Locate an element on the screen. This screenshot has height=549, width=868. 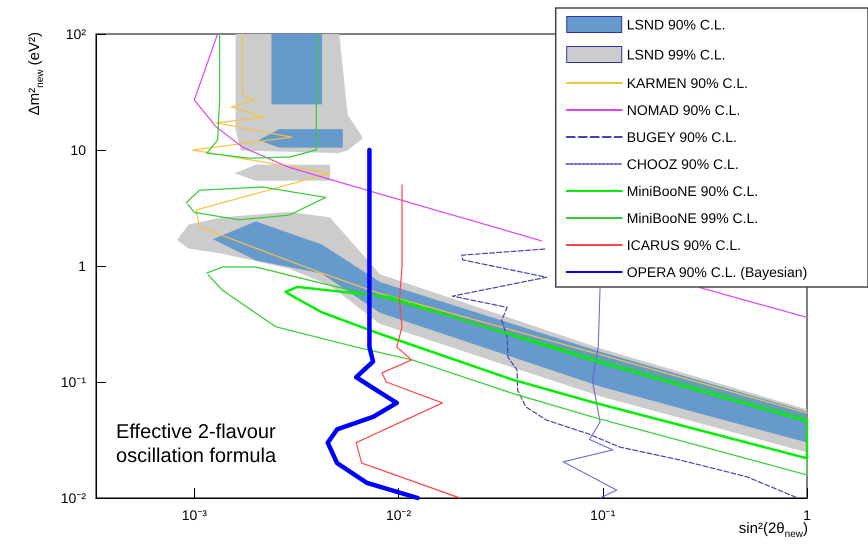
legend-label: NOMAD 90% C.L. is located at coordinates (683, 110).